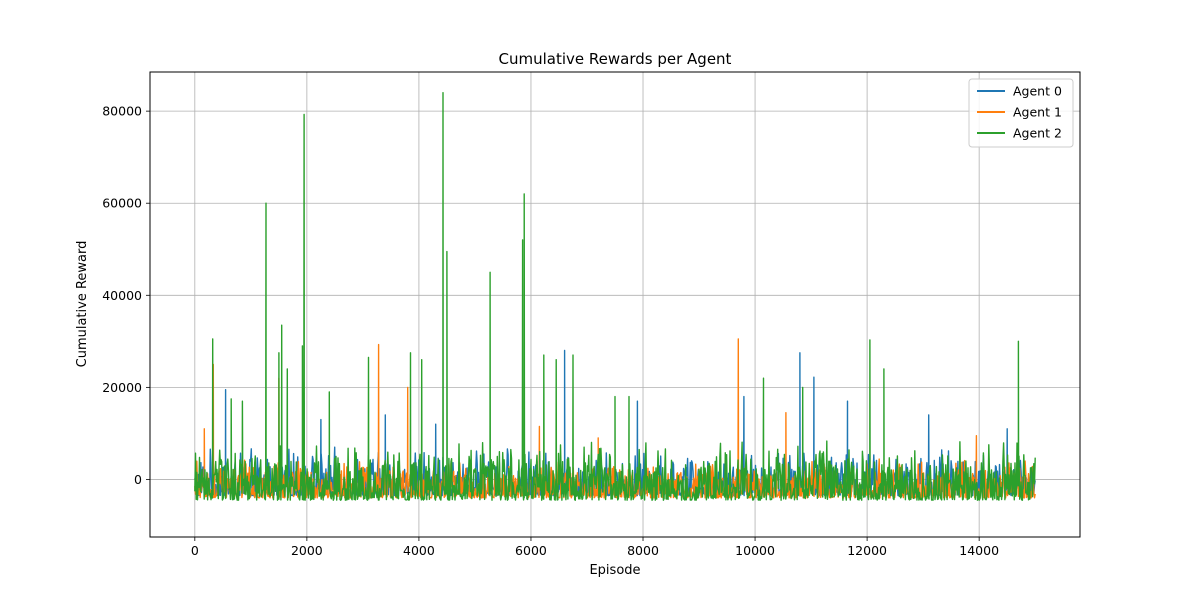 Image resolution: width=1200 pixels, height=600 pixels. Describe the element at coordinates (419, 550) in the screenshot. I see `x-tick-label: 4000` at that location.